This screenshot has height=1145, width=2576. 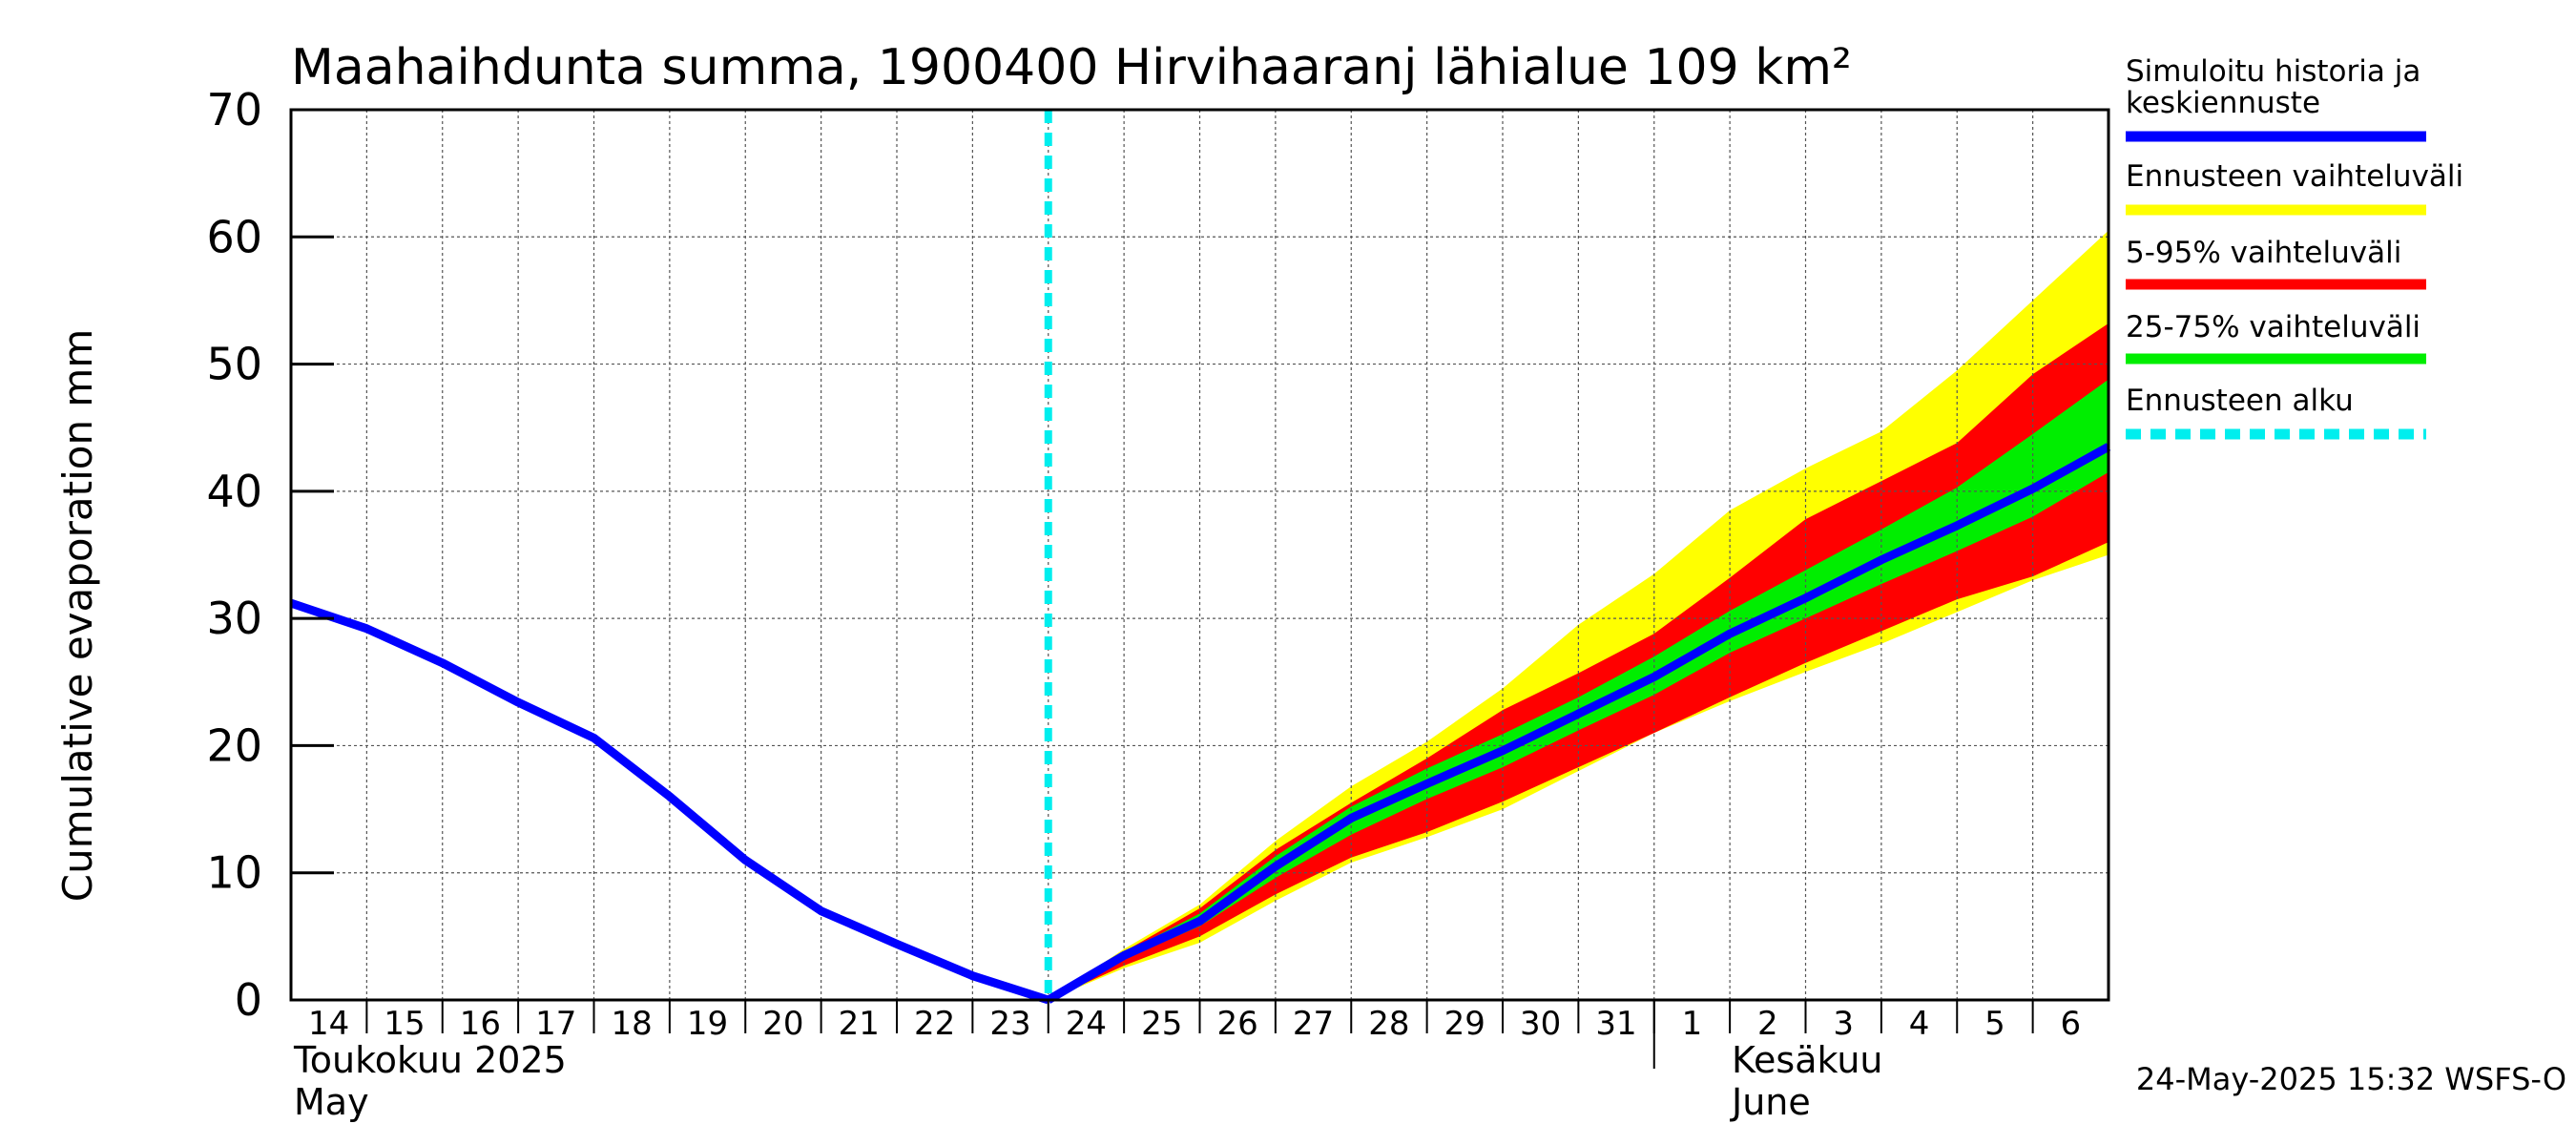 What do you see at coordinates (1086, 1024) in the screenshot?
I see `x-tick-label: 24` at bounding box center [1086, 1024].